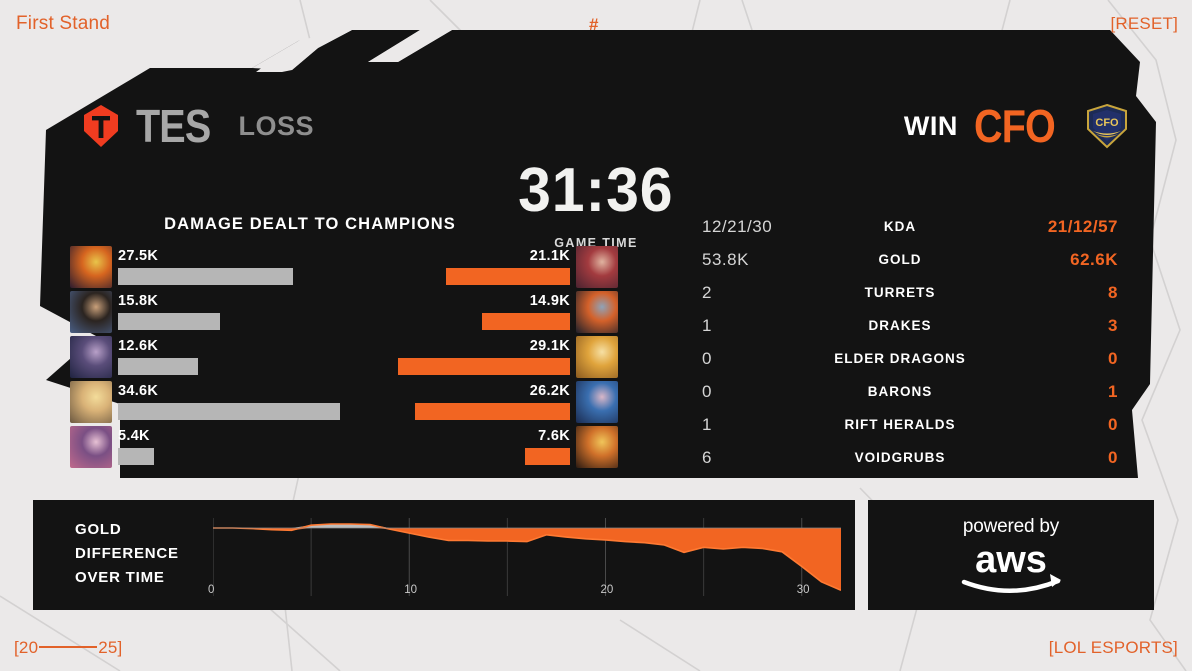  I want to click on stat-row: 2 TURRETS 8, so click(900, 292).